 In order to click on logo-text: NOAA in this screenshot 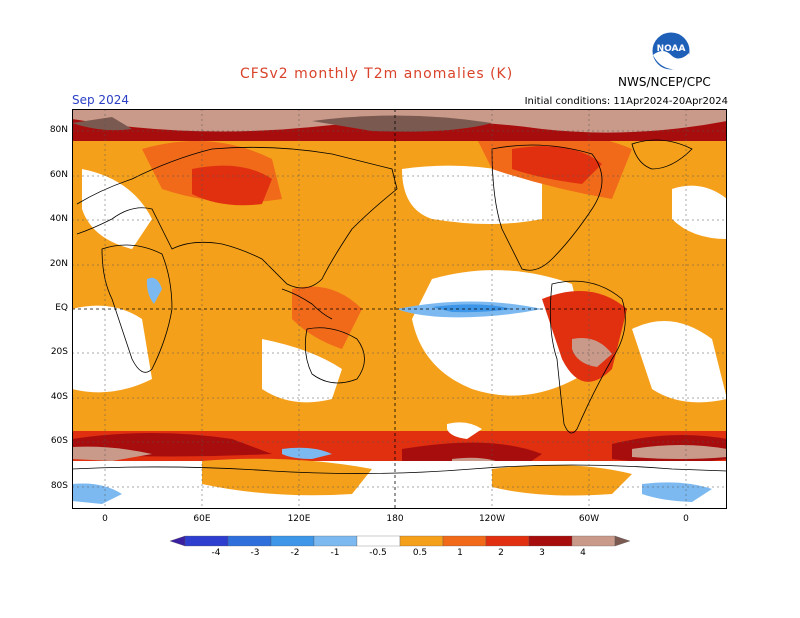, I will do `click(671, 49)`.